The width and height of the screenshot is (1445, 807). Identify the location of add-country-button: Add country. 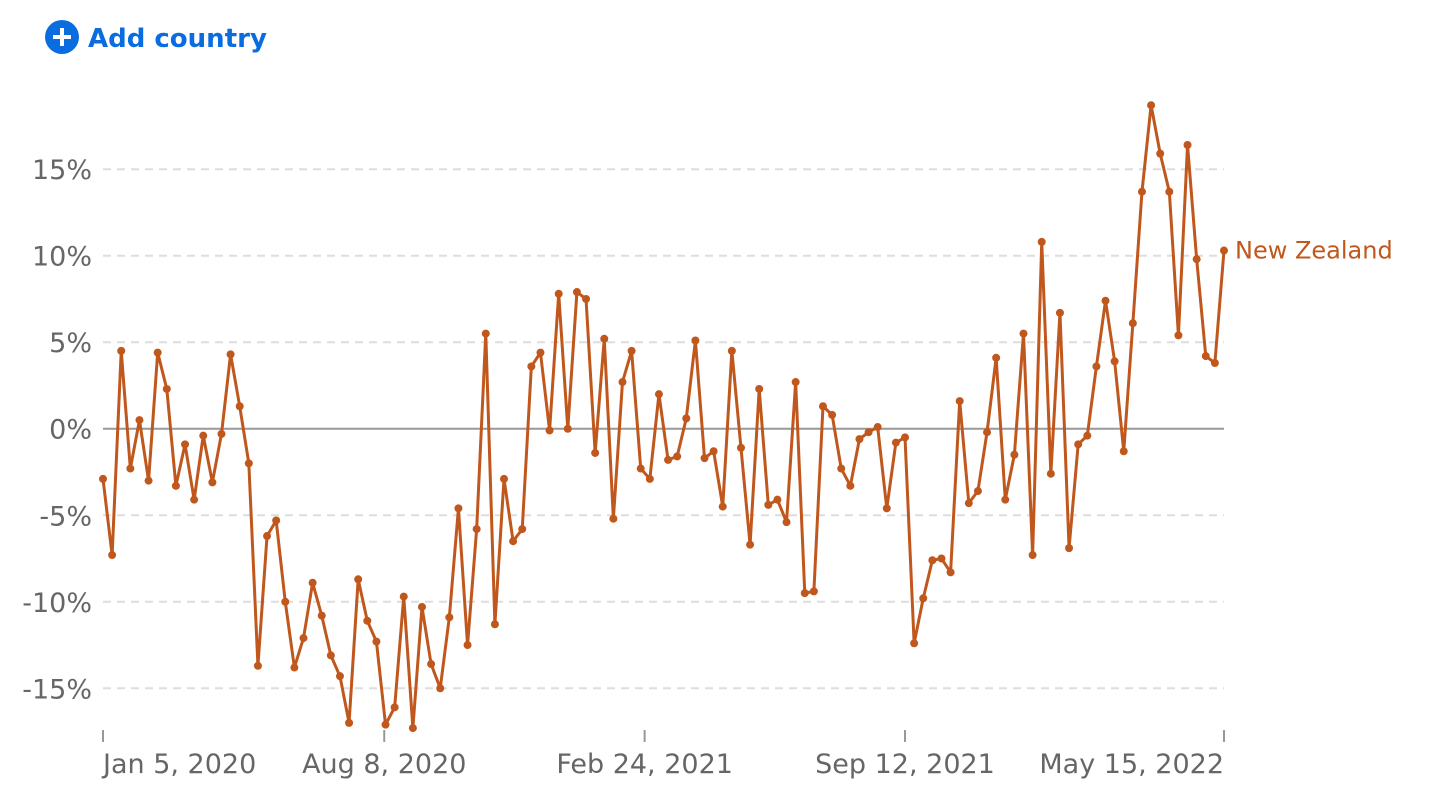
(156, 37).